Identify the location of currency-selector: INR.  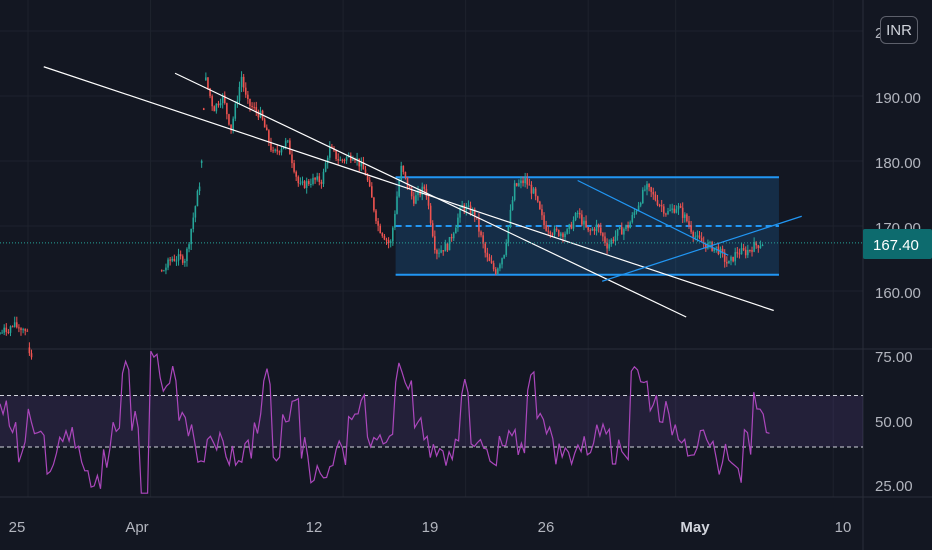
(899, 30).